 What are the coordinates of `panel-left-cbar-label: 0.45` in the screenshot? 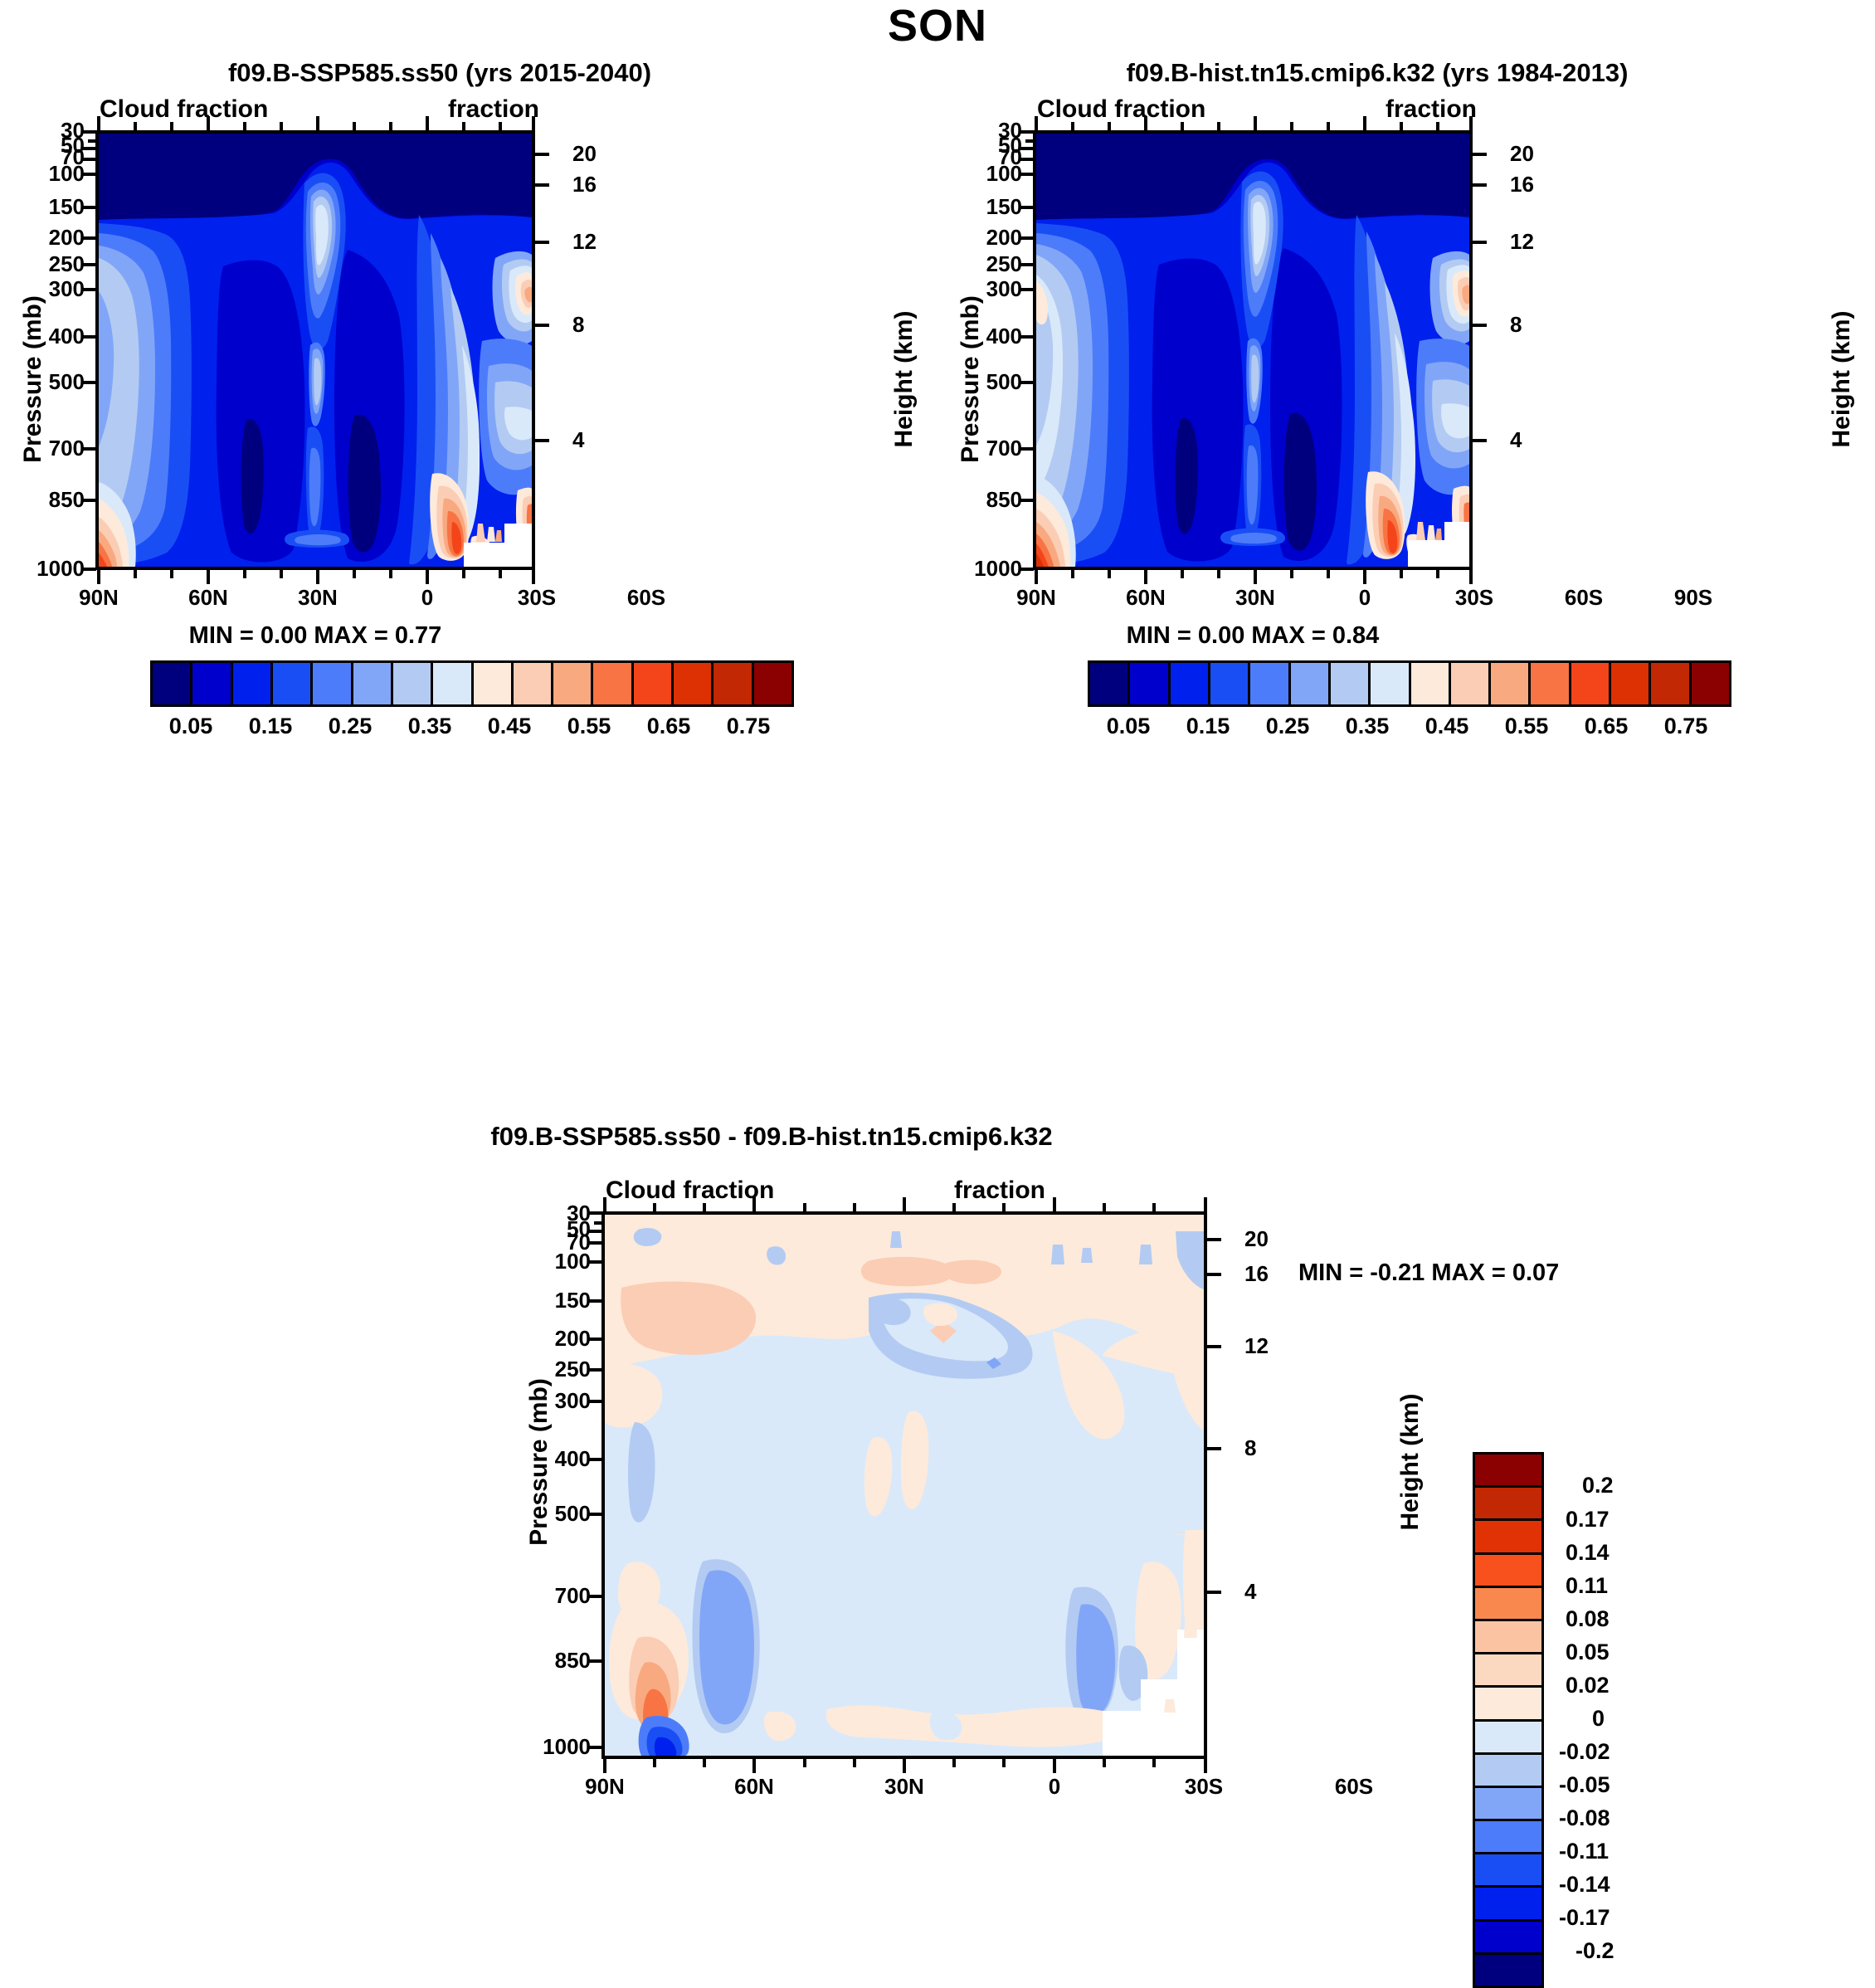 It's located at (510, 726).